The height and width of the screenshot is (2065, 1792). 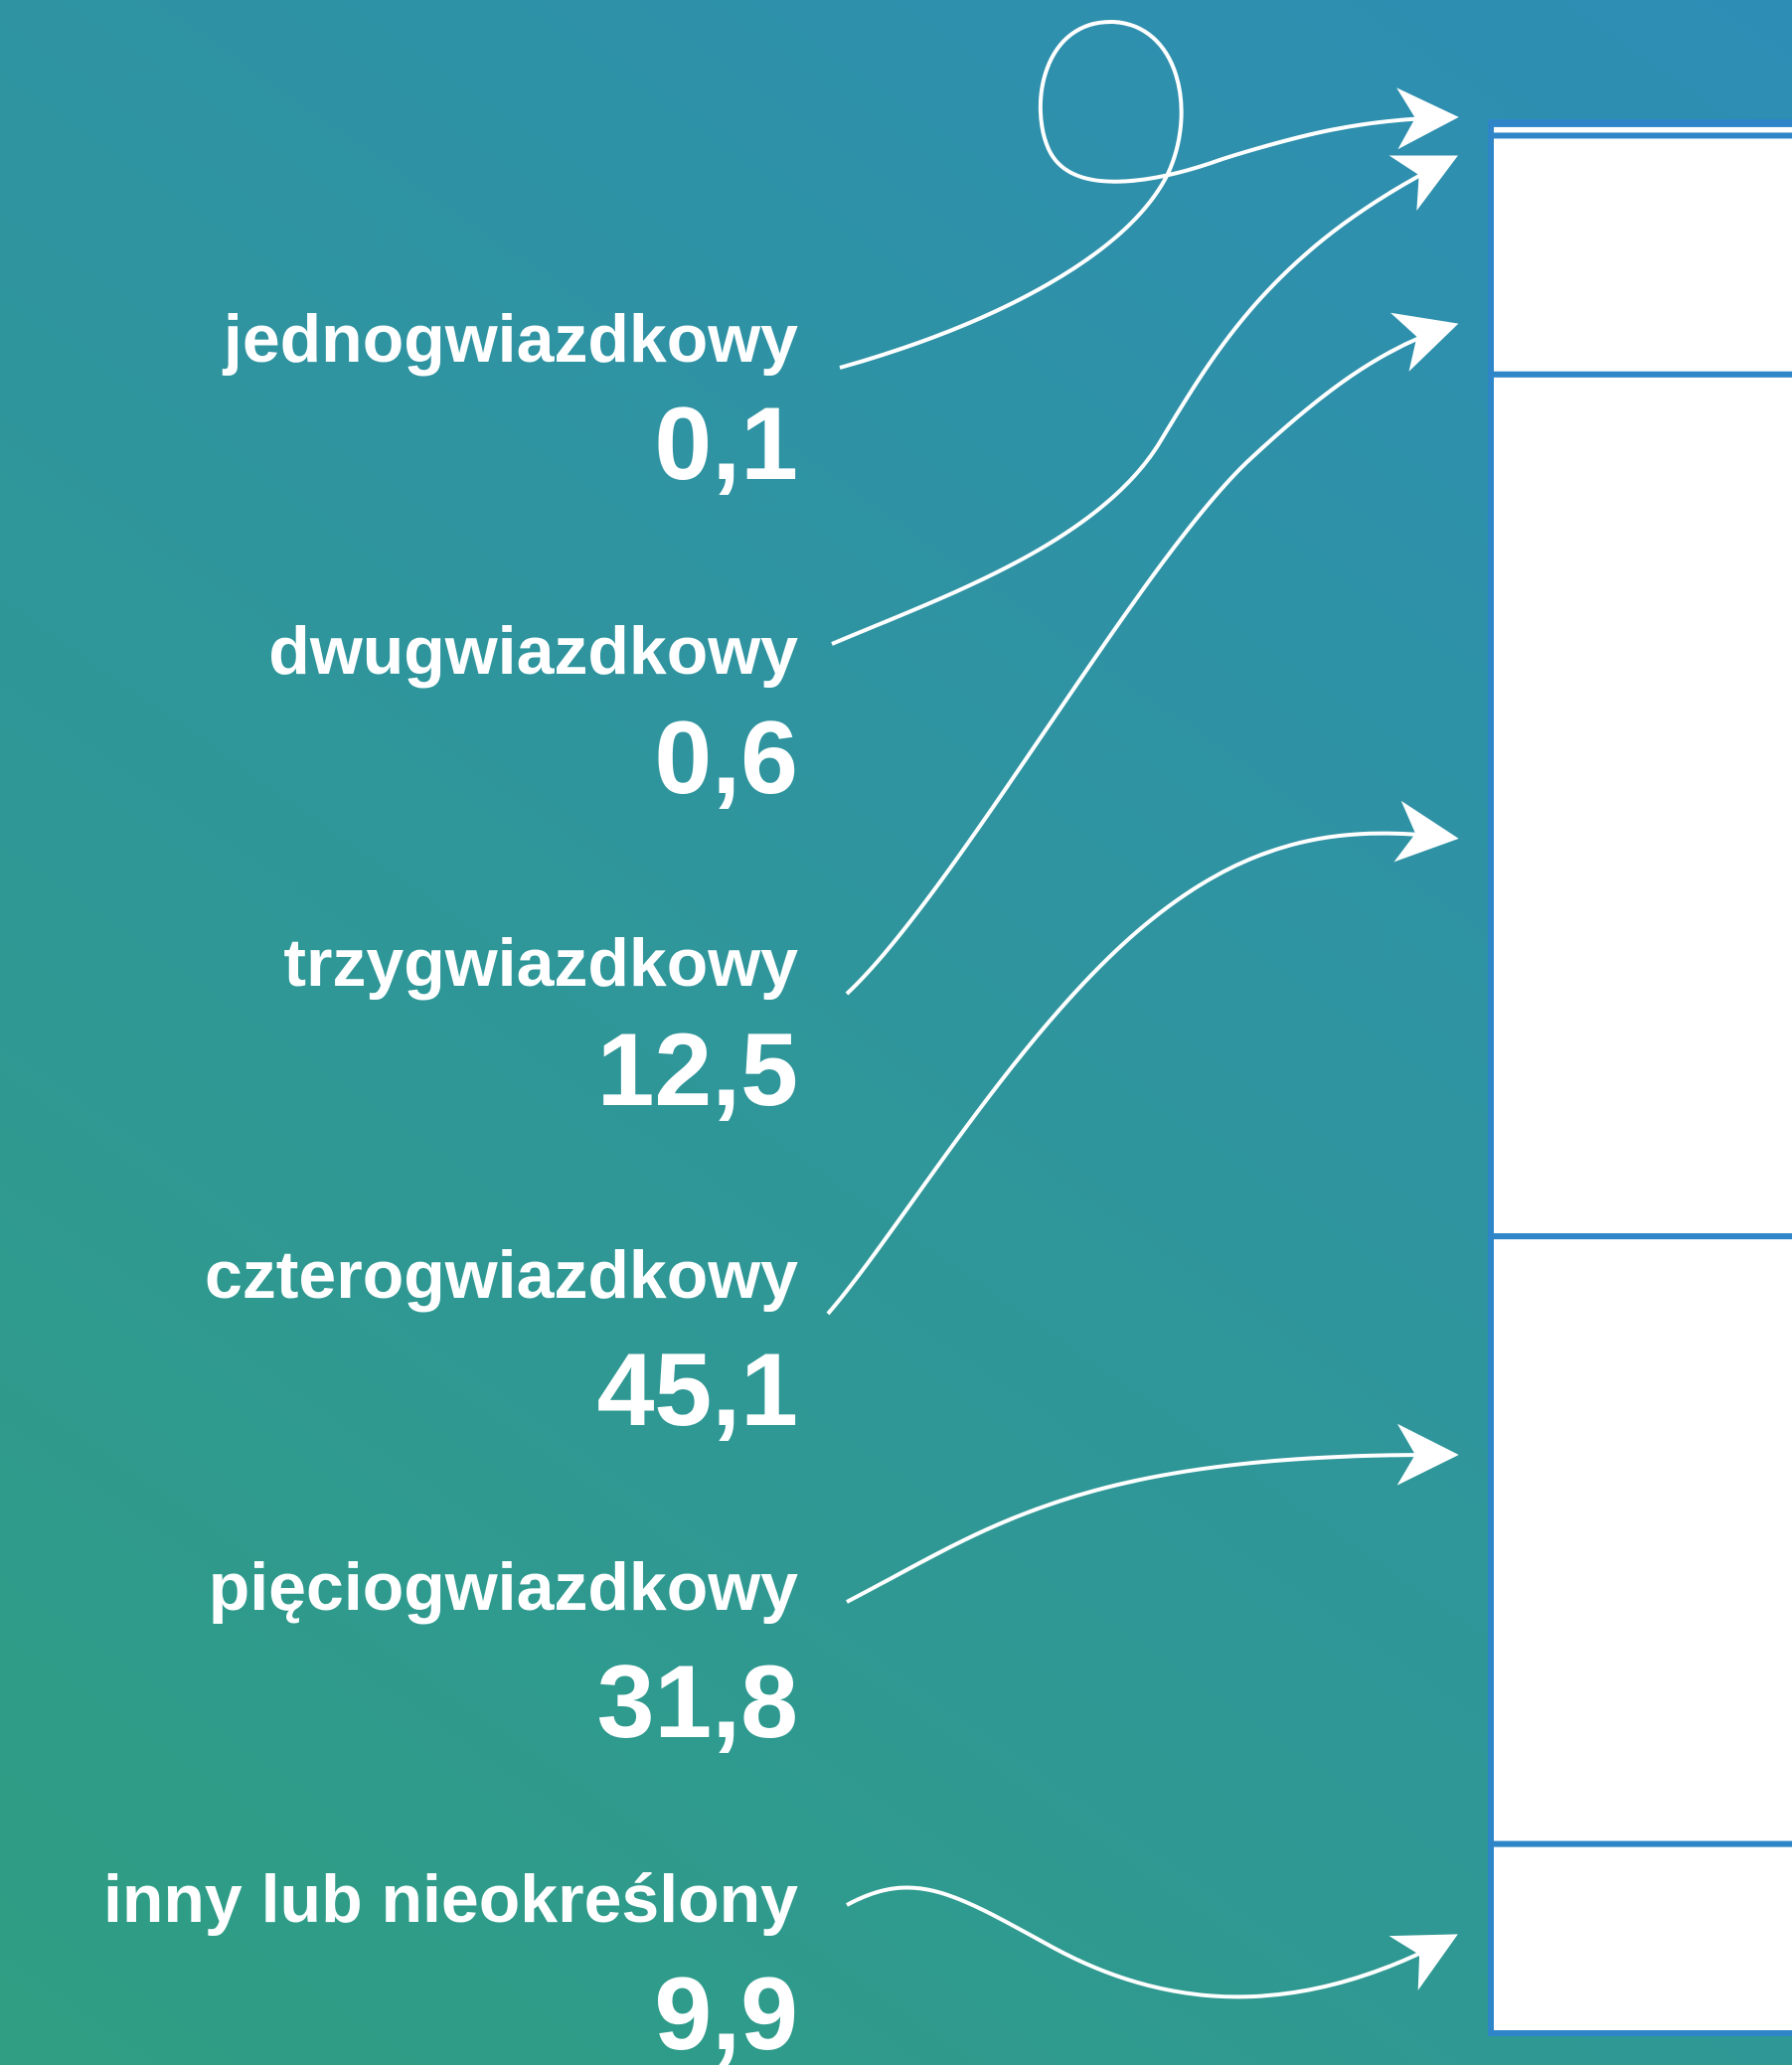 I want to click on category-label-3: trzygwiazdkowy, so click(x=540, y=963).